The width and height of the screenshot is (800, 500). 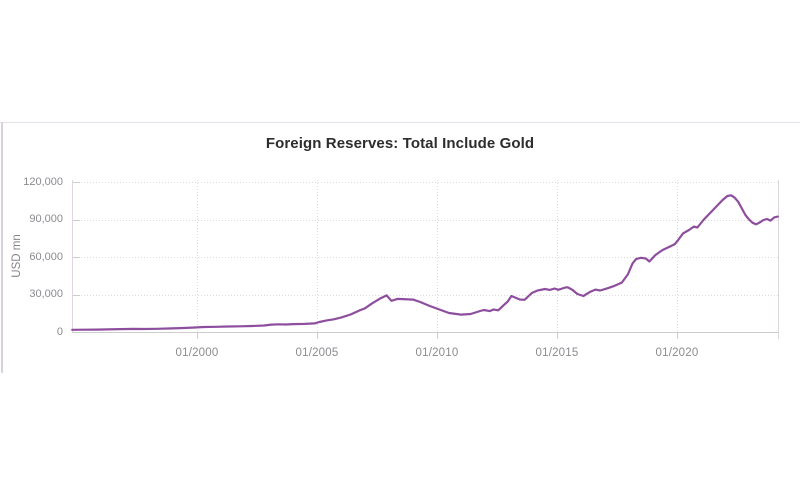 I want to click on y-axis-tick-label: 30,000, so click(x=46, y=294).